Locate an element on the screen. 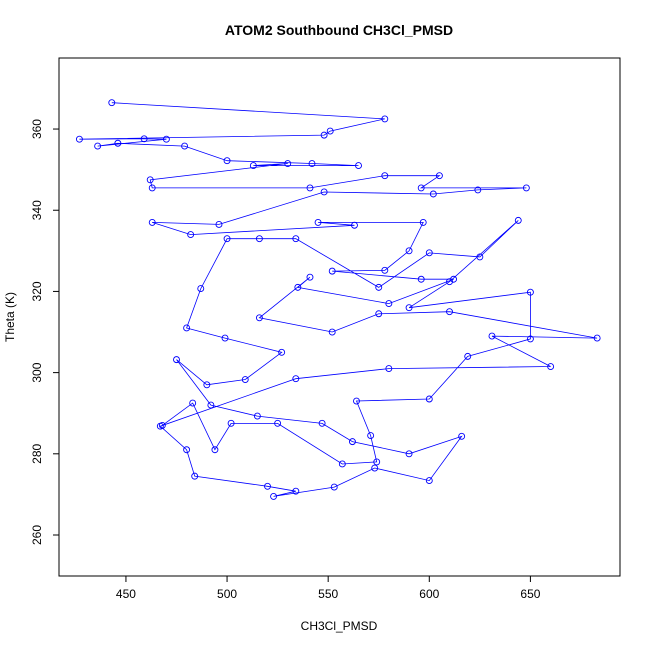 This screenshot has height=650, width=650. y-tick-label: 260 is located at coordinates (37, 535).